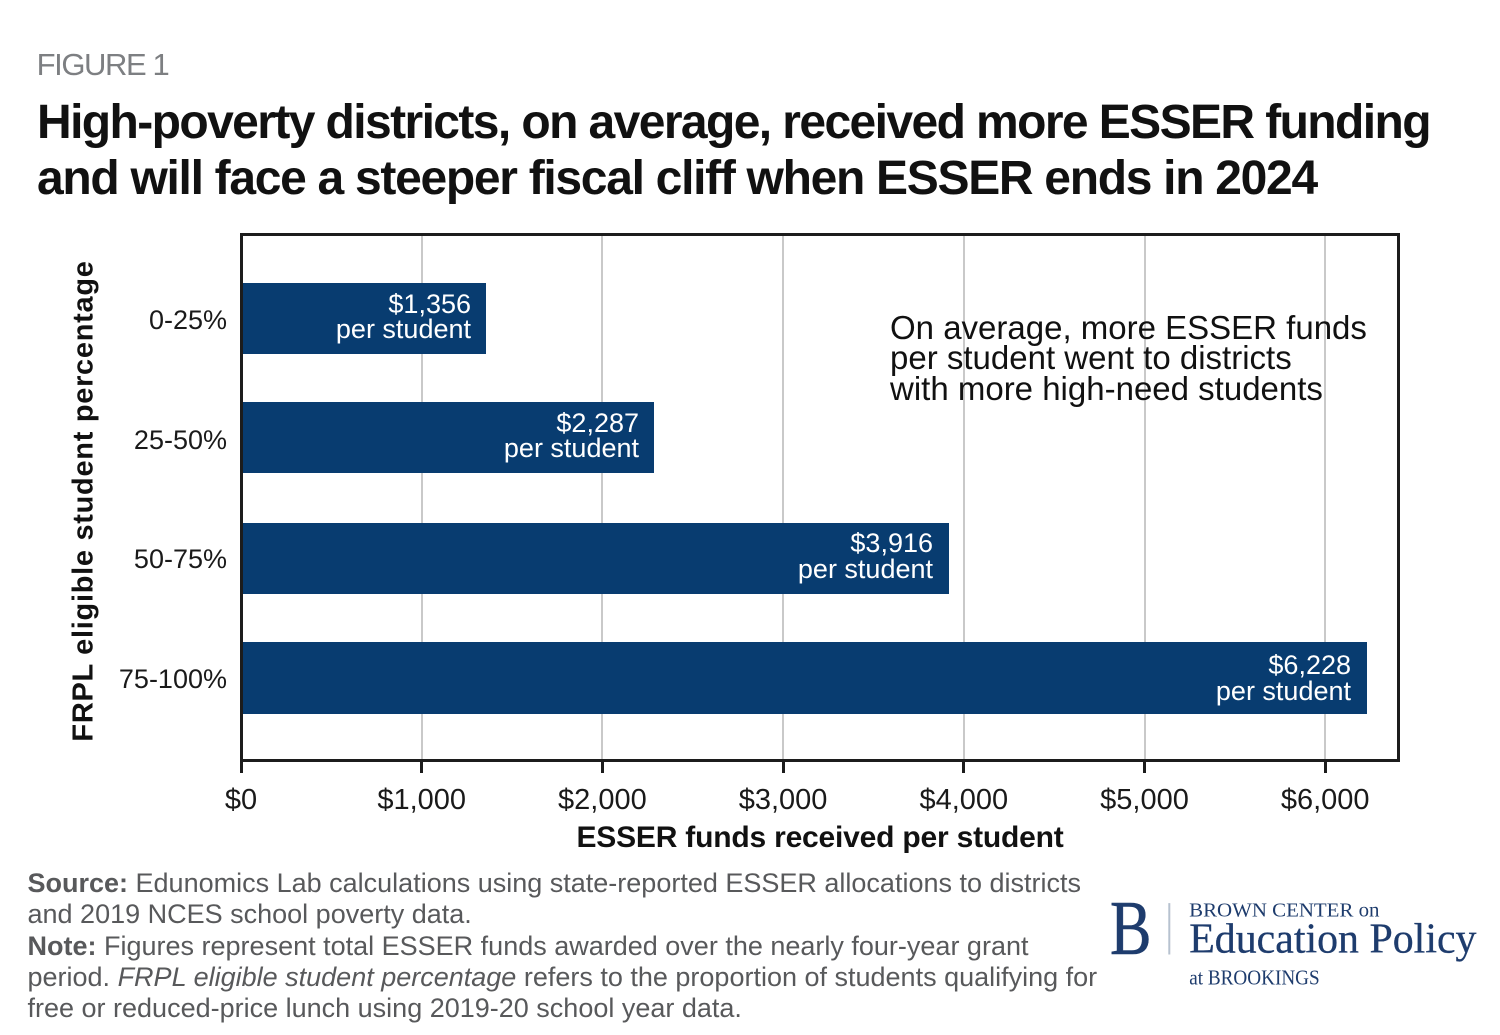 The width and height of the screenshot is (1500, 1035). Describe the element at coordinates (1284, 910) in the screenshot. I see `svg-text: BROWN CENTER on` at that location.